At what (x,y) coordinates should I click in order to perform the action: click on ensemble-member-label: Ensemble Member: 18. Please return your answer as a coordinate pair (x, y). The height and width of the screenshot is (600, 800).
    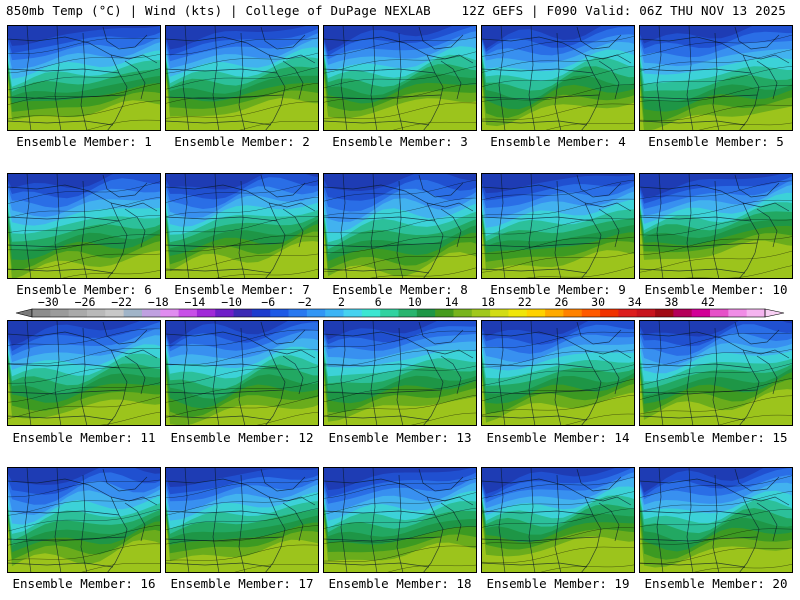
    Looking at the image, I should click on (400, 583).